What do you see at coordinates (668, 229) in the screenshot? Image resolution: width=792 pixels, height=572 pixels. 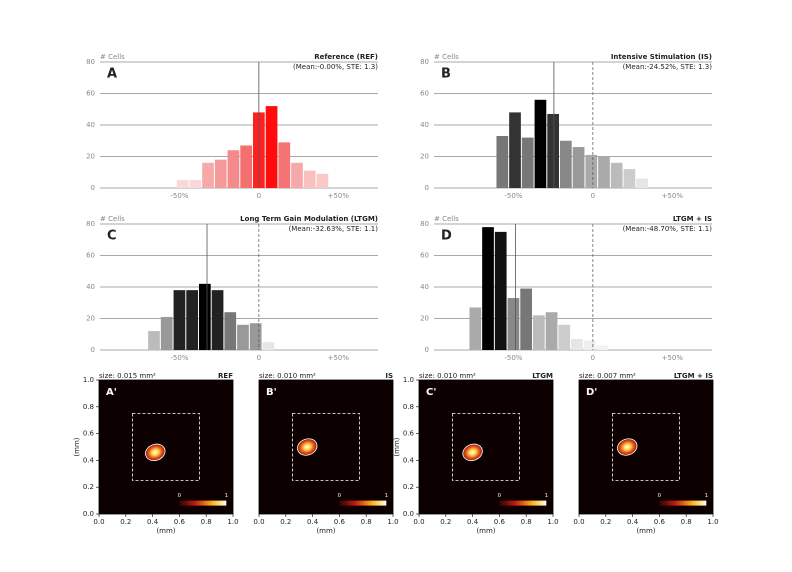 I see `chart-subtitle: (Mean:-48.70%, STE: 1.1)` at bounding box center [668, 229].